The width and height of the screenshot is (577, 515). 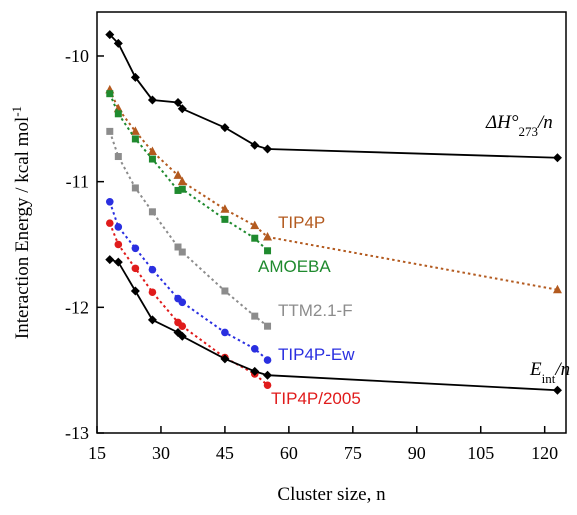 I want to click on enthalpy-label-base: ΔH°, so click(x=502, y=122).